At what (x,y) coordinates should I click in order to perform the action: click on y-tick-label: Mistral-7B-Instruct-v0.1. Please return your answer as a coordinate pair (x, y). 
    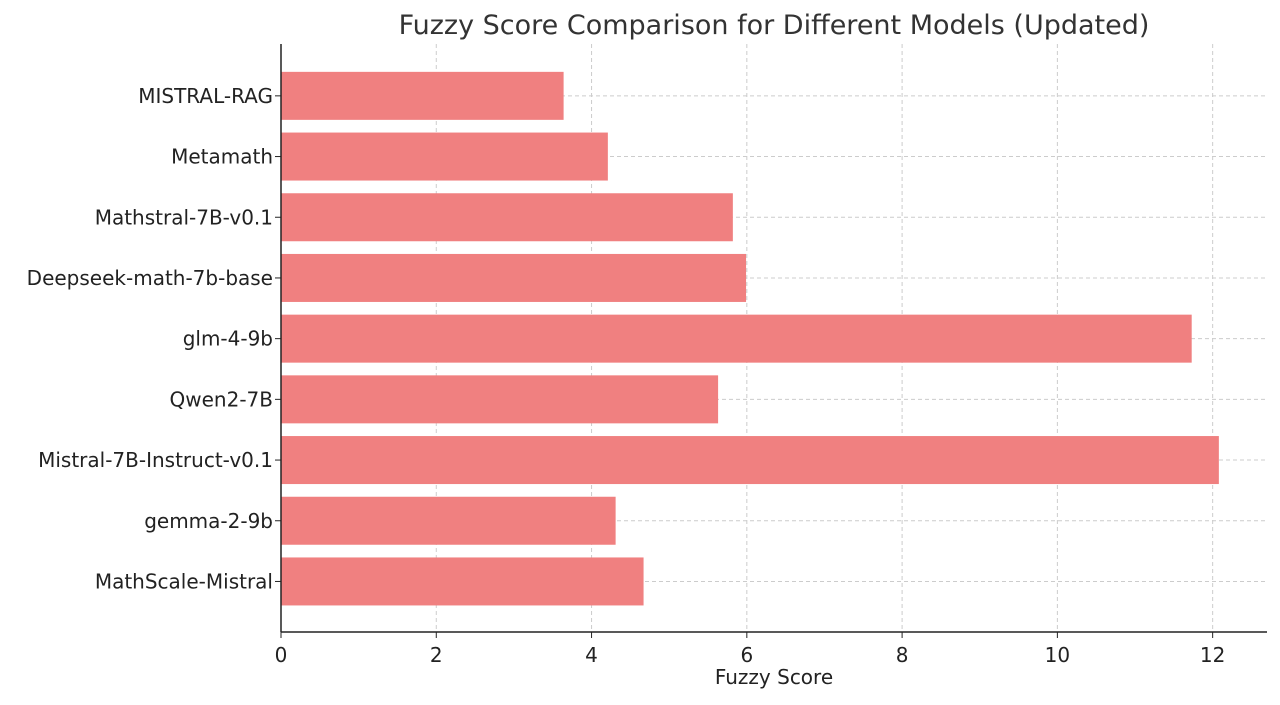
    Looking at the image, I should click on (155, 460).